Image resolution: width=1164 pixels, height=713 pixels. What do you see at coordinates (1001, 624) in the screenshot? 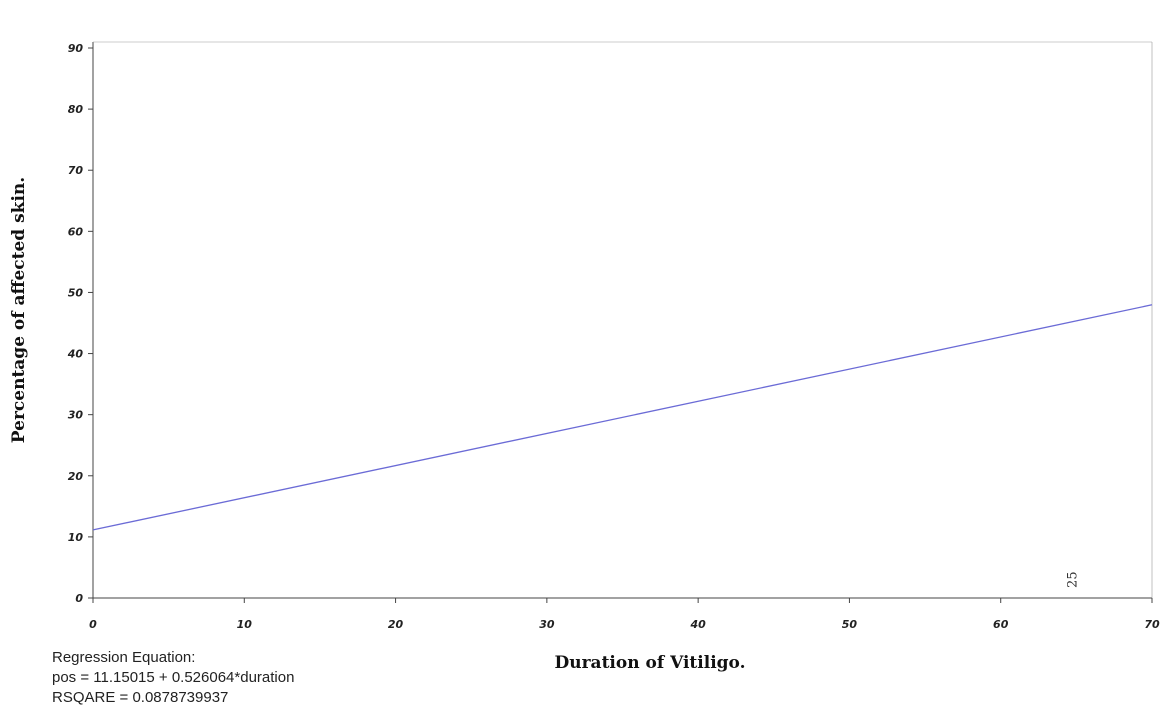
I see `x-tick-label: 60` at bounding box center [1001, 624].